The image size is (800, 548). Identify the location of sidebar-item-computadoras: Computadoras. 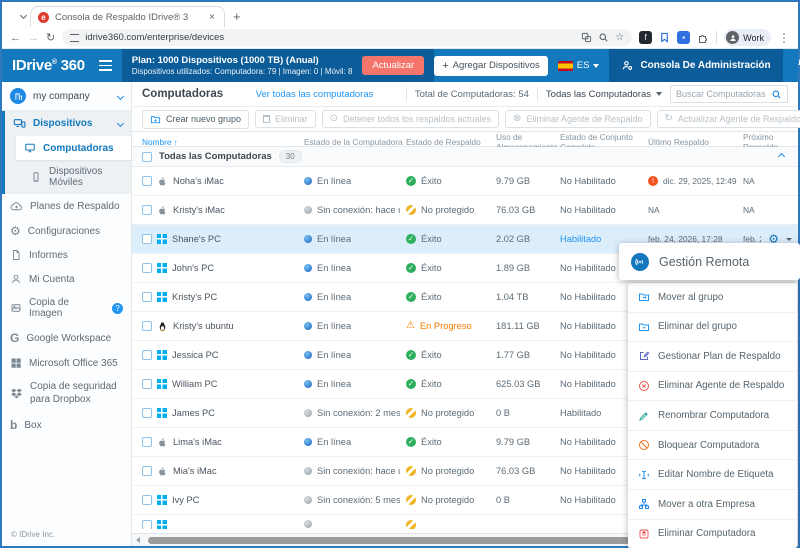
(73, 148).